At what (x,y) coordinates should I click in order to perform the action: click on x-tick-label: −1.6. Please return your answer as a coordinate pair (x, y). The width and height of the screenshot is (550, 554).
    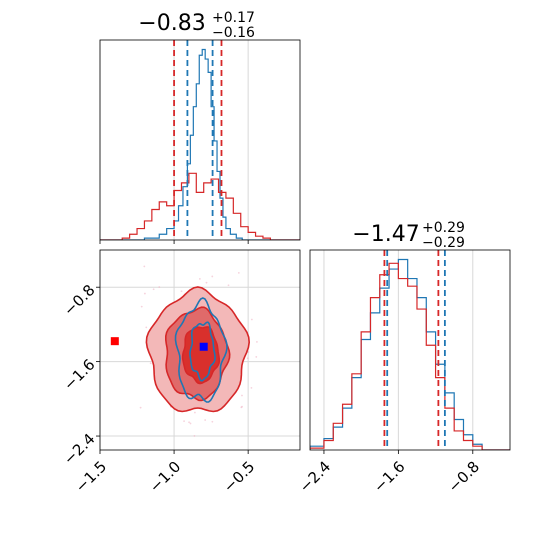
    Looking at the image, I should click on (389, 477).